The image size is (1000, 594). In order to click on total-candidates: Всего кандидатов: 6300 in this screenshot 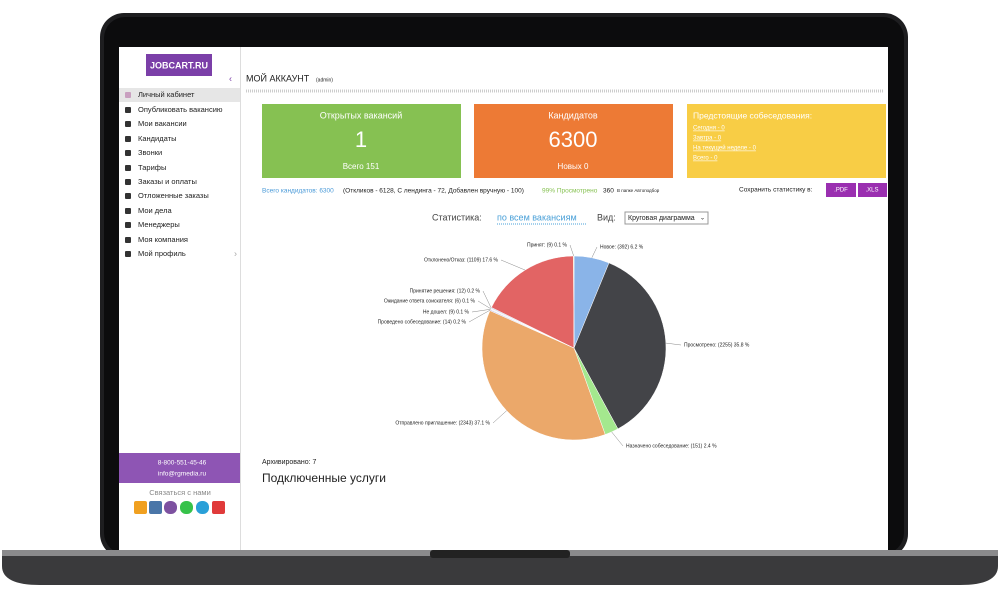, I will do `click(298, 191)`.